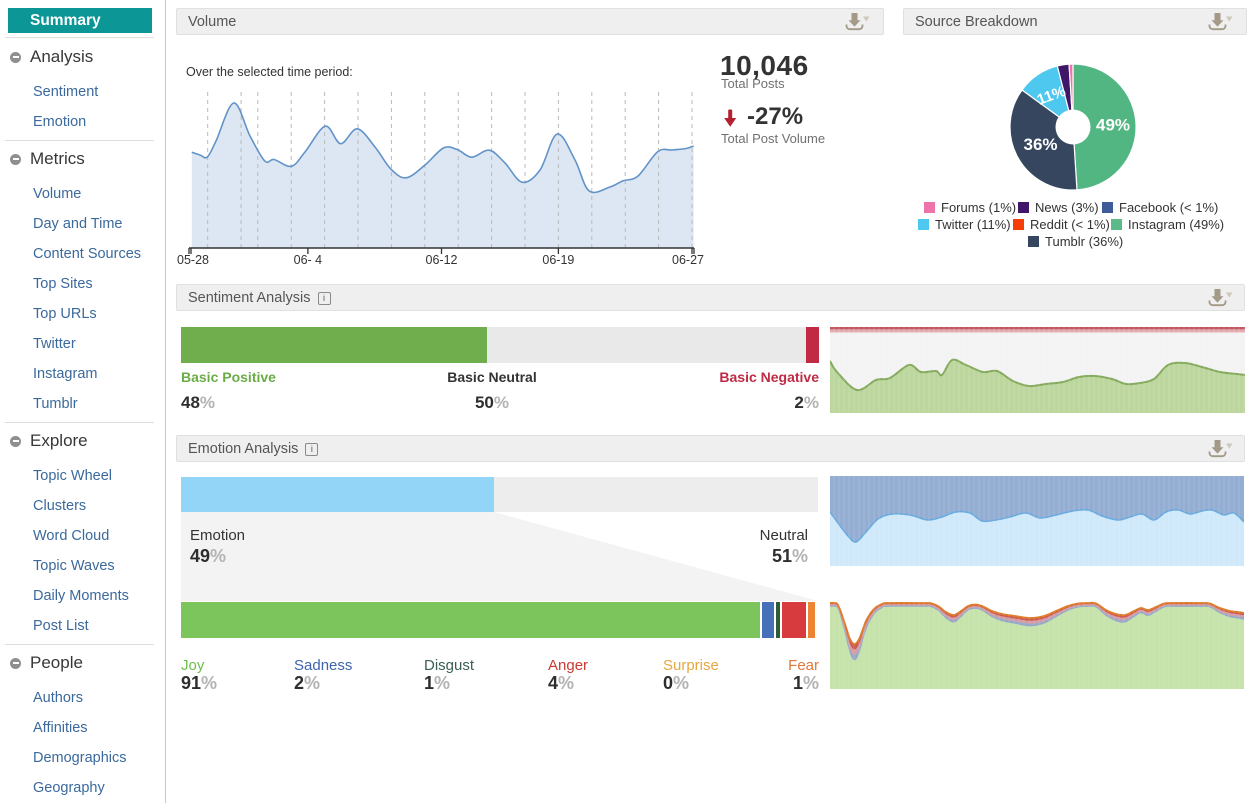 Image resolution: width=1257 pixels, height=803 pixels. What do you see at coordinates (308, 260) in the screenshot?
I see `svg-text: 06- 4` at bounding box center [308, 260].